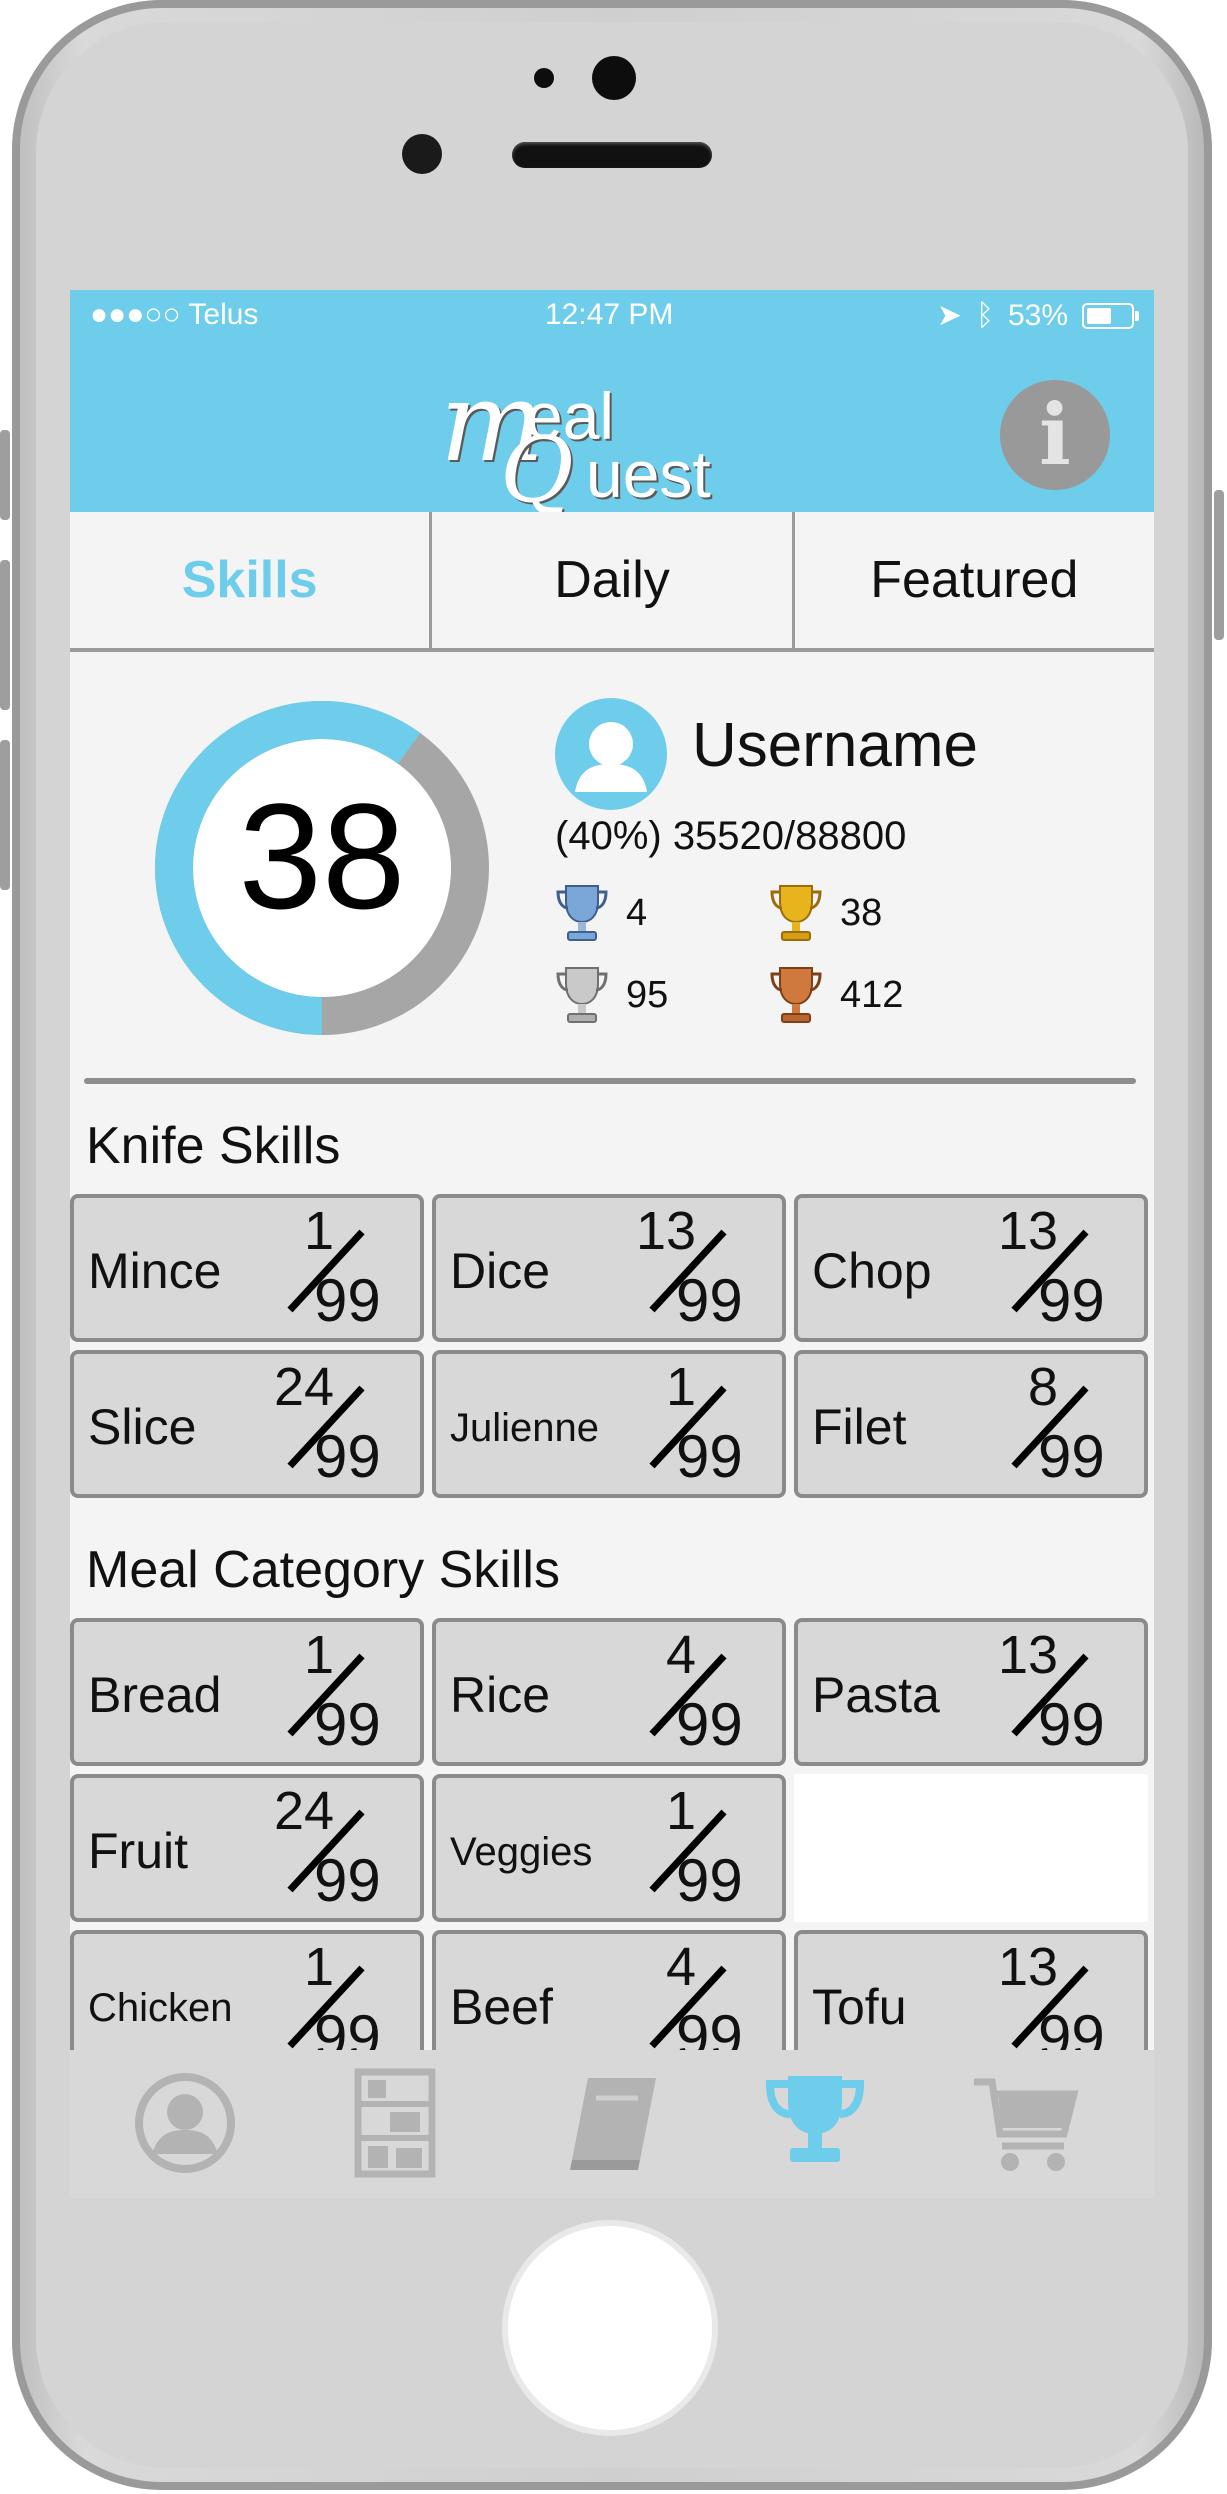  Describe the element at coordinates (582, 995) in the screenshot. I see `silver-trophy-icon` at that location.